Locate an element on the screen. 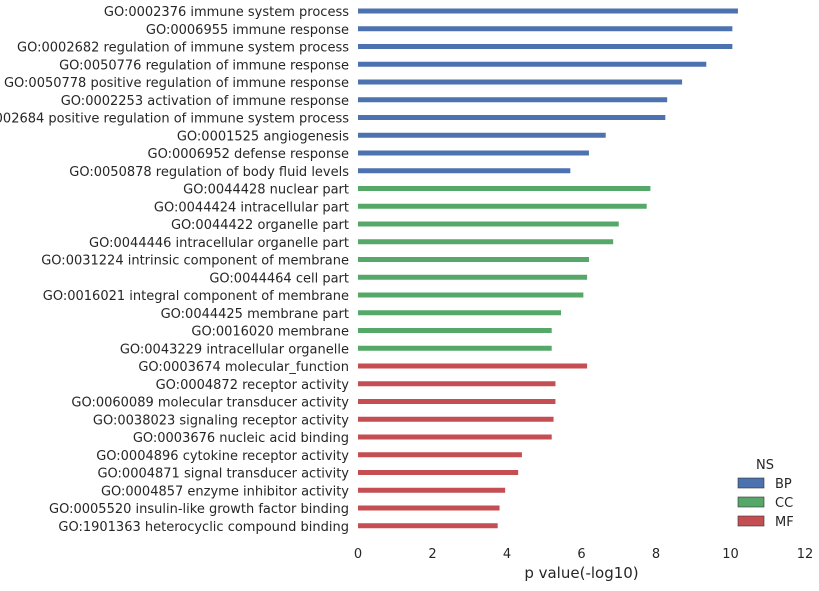 The height and width of the screenshot is (591, 819). legend: NS BP CC MF is located at coordinates (765, 494).